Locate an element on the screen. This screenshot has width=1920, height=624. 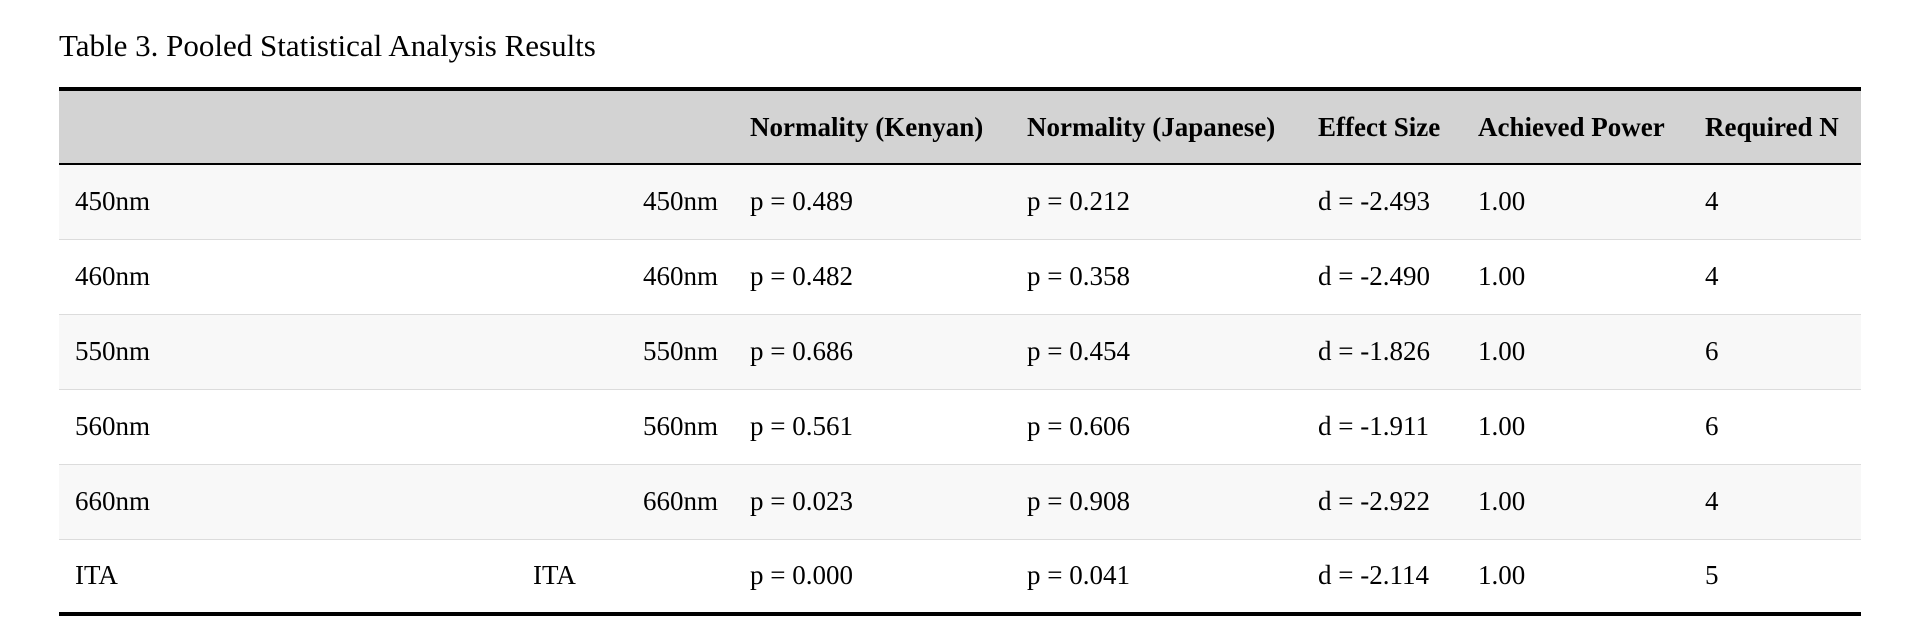
cell-normality-japanese: p = 0.606 is located at coordinates (1172, 427).